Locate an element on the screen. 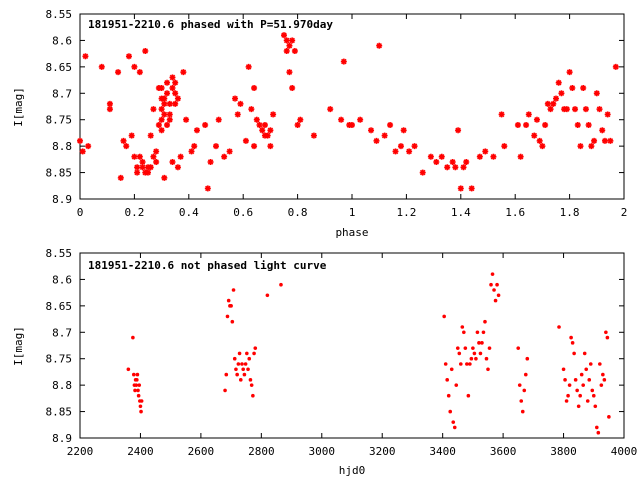 Image resolution: width=640 pixels, height=480 pixels. y-tick-label: 8.55 is located at coordinates (59, 253).